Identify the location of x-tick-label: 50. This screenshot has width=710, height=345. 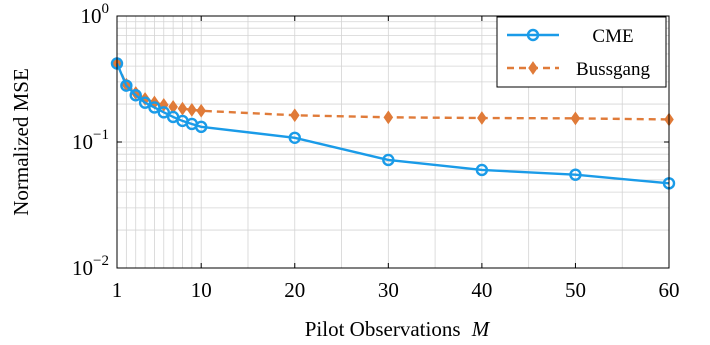
(575, 290).